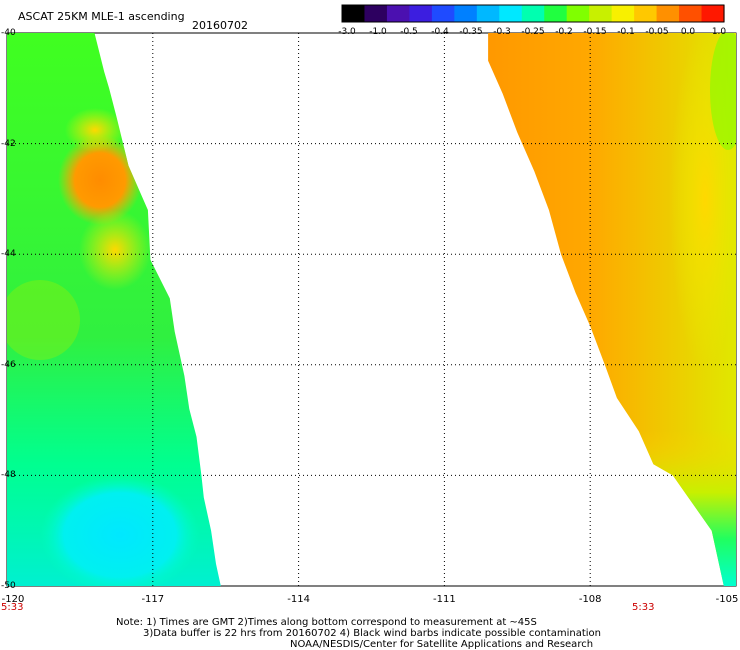  Describe the element at coordinates (440, 32) in the screenshot. I see `colorbar-tick-label: -0.4` at that location.